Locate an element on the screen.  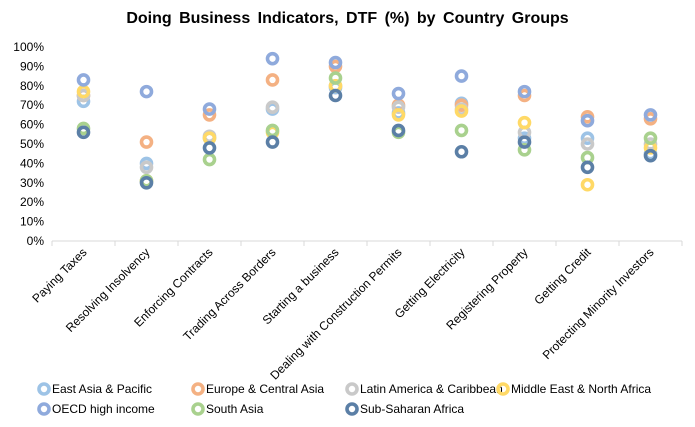
legend-label: East Asia & Pacific is located at coordinates (102, 389).